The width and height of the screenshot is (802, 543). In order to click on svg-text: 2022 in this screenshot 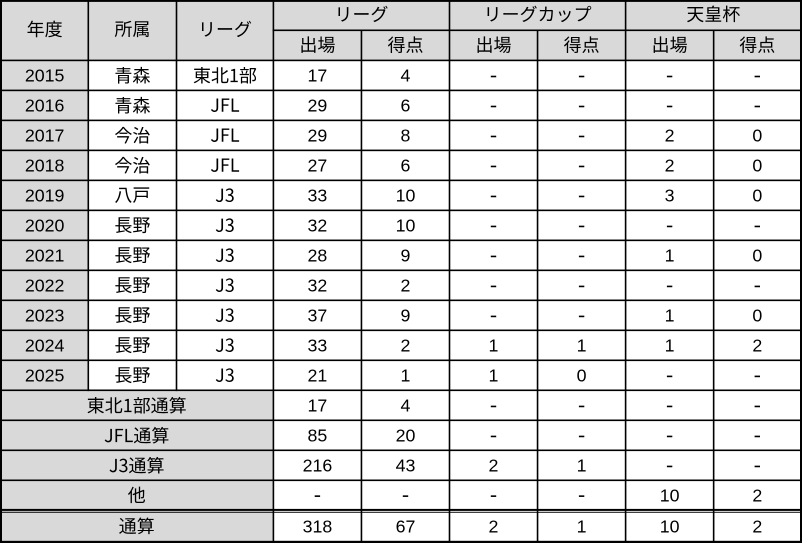, I will do `click(45, 286)`.